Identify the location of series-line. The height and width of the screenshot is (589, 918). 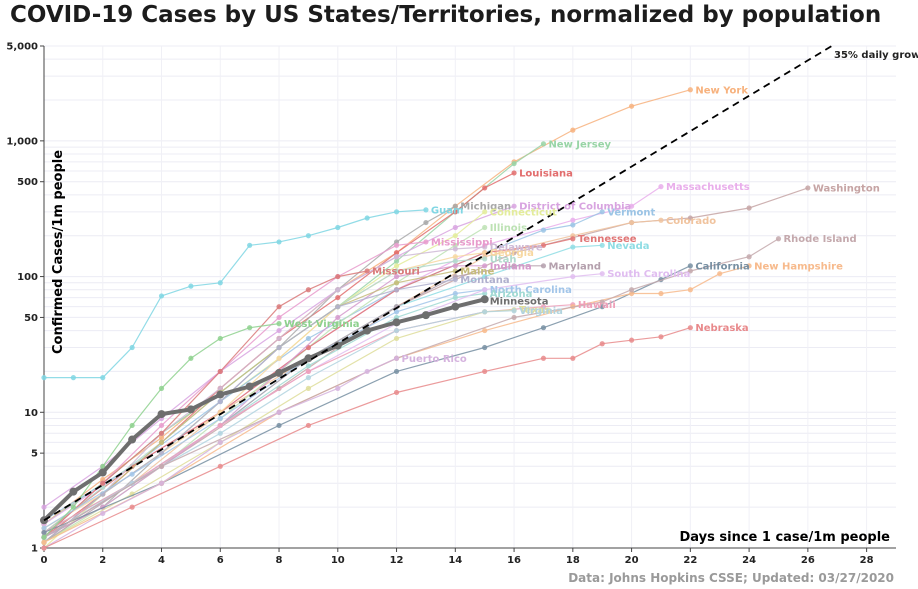
(235, 294).